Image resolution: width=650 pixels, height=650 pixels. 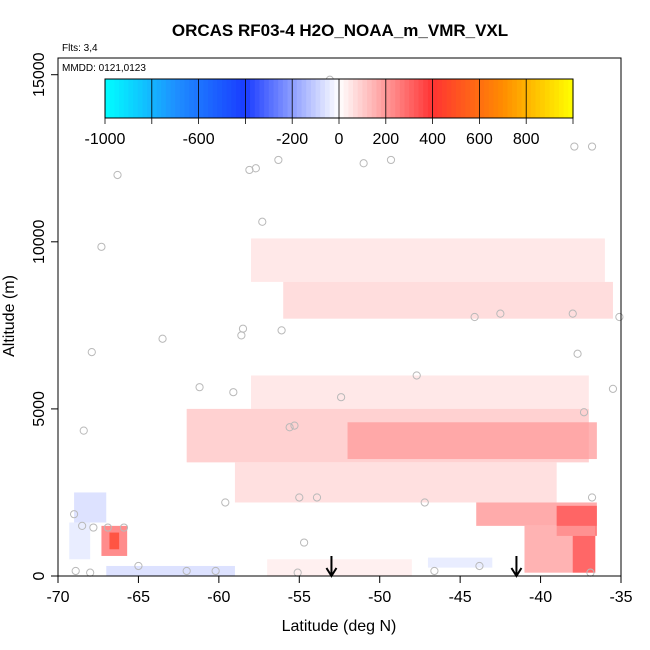 What do you see at coordinates (339, 139) in the screenshot?
I see `colorbar-tick-label: 0` at bounding box center [339, 139].